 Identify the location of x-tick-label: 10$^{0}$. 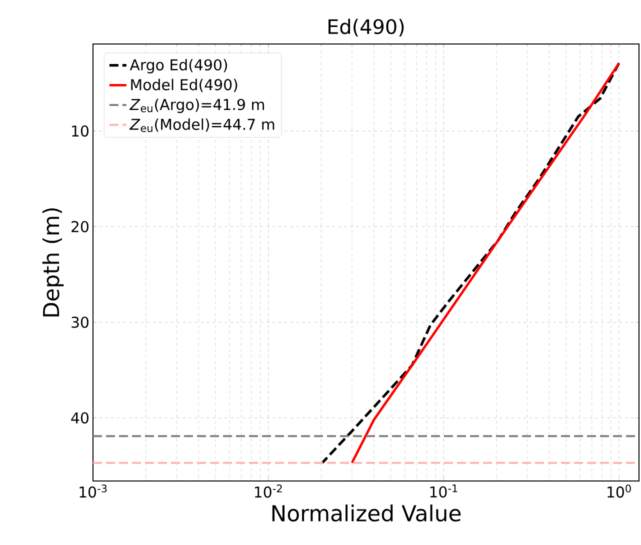
(619, 491).